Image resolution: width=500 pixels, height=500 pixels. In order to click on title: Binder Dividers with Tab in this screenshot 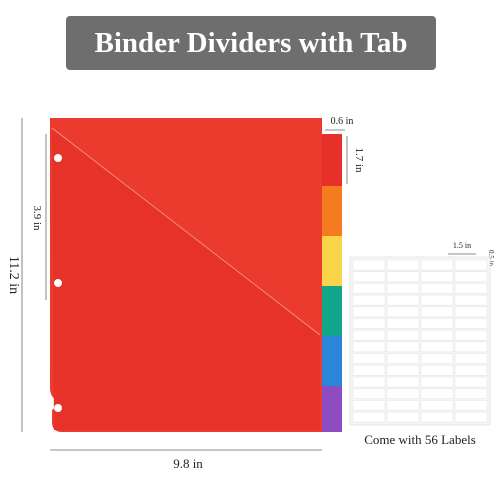, I will do `click(251, 43)`.